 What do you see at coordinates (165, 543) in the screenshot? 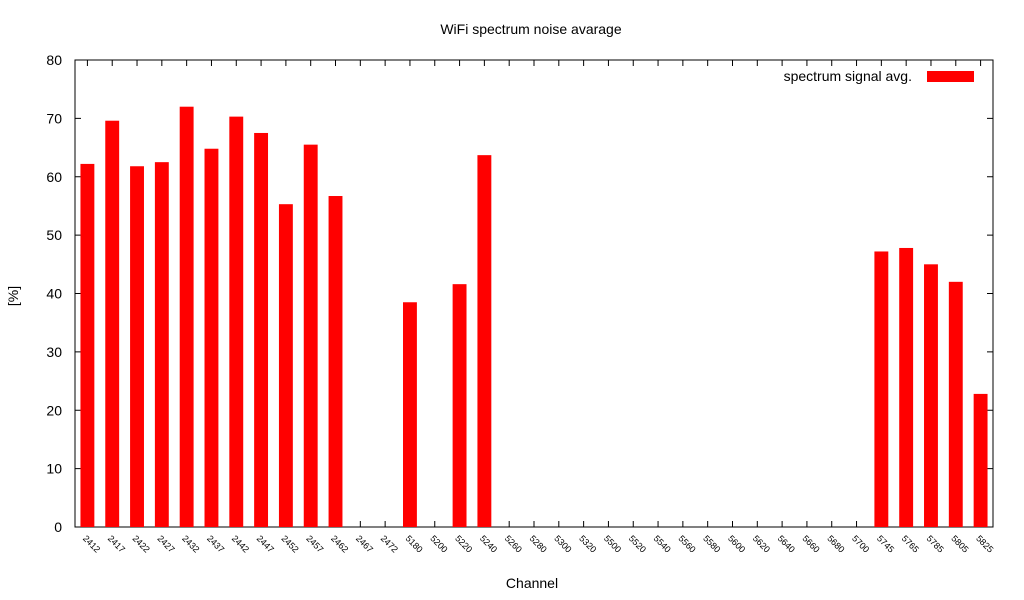
I see `x-tick-label: 2427` at bounding box center [165, 543].